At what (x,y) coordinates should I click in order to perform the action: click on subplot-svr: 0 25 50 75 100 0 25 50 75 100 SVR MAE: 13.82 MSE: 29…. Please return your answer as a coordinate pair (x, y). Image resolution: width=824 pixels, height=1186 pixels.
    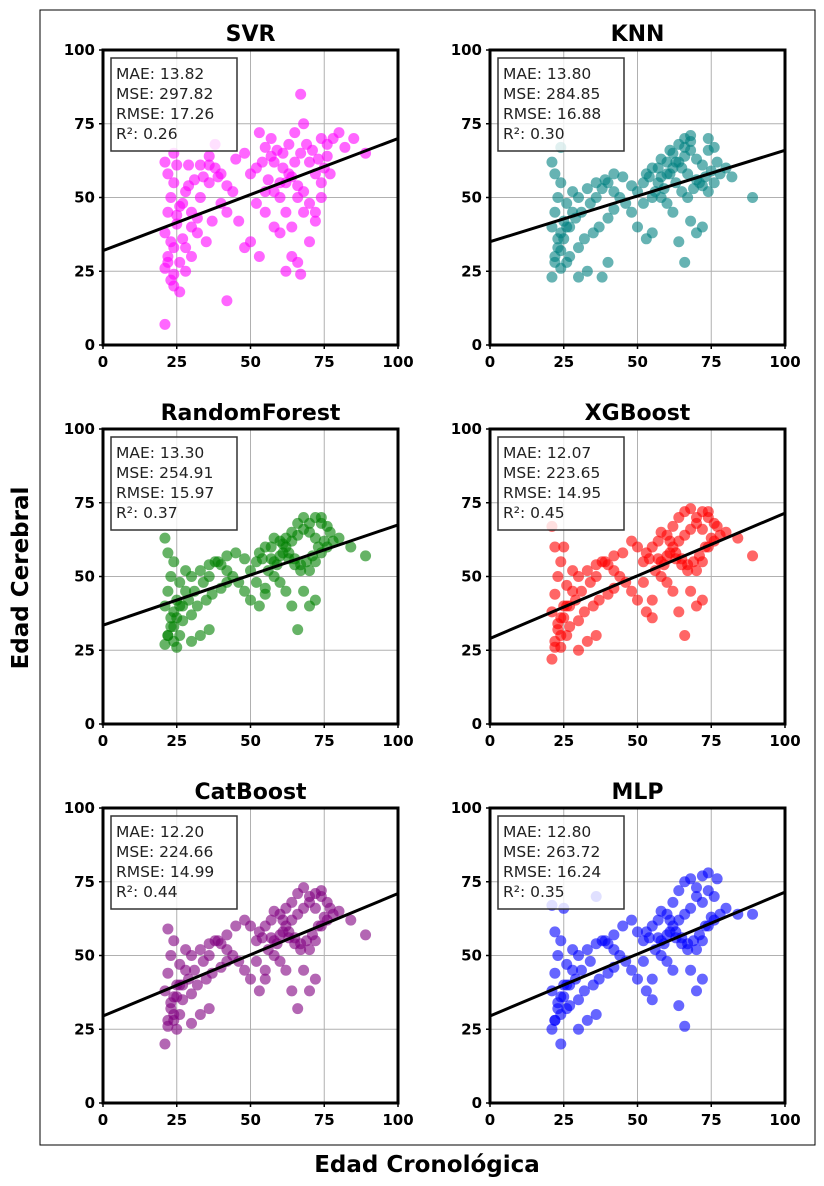
    Looking at the image, I should click on (239, 196).